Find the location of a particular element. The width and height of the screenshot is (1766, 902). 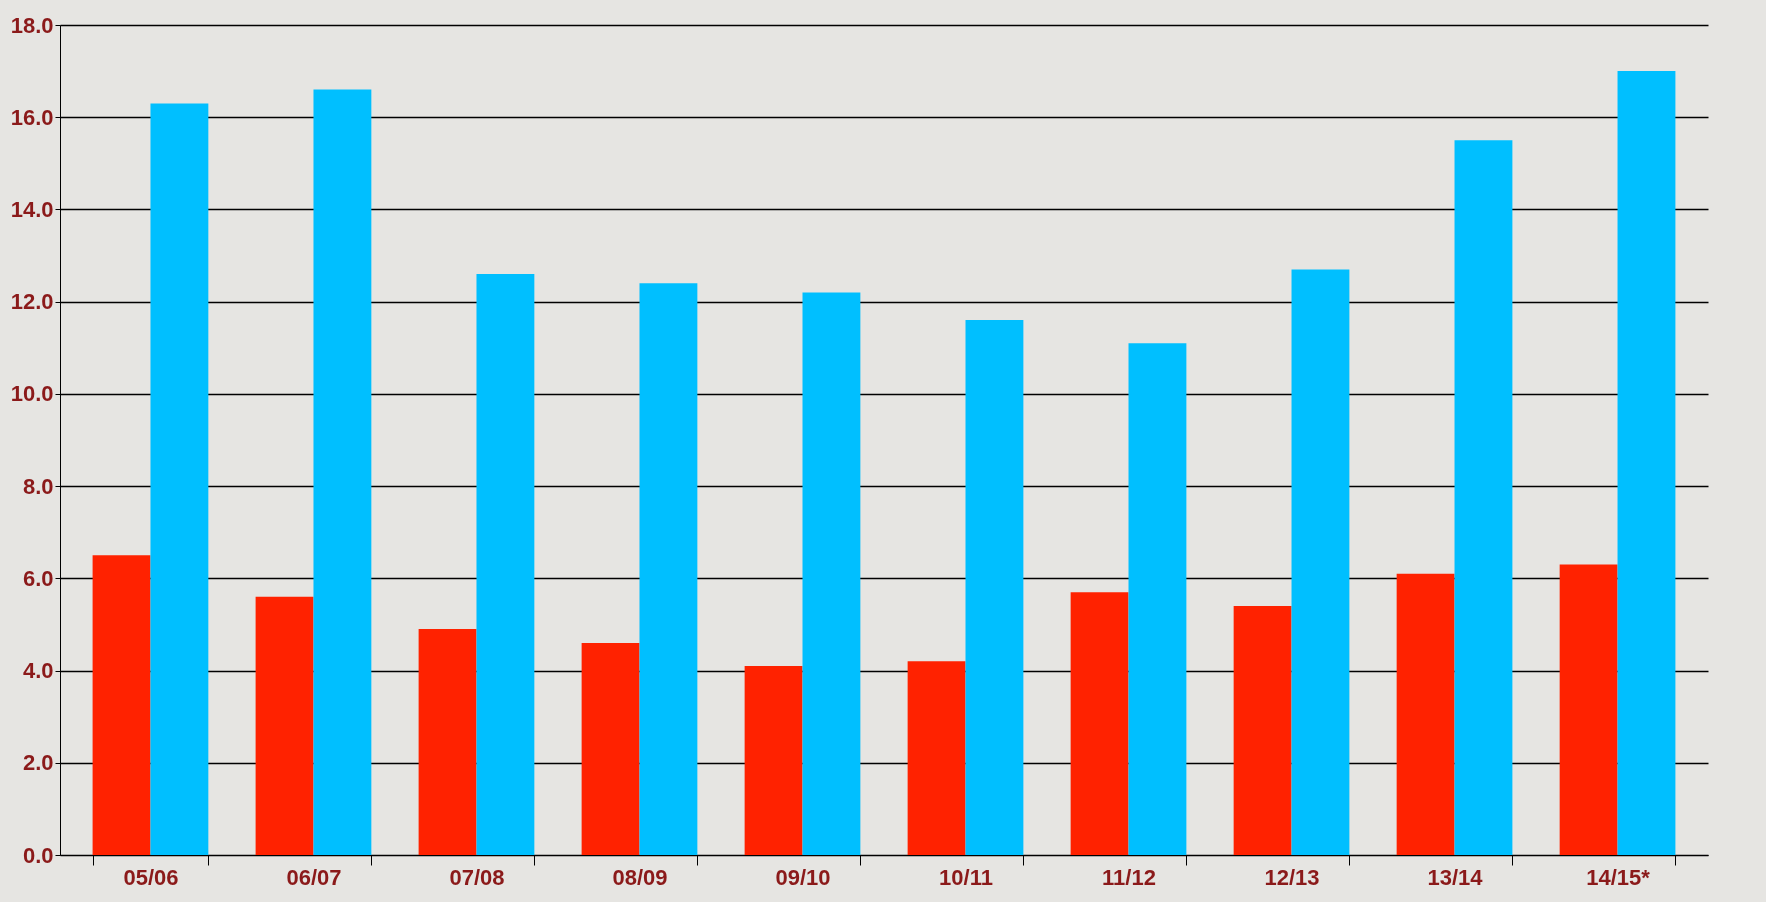

x-tick-label: 10/11 is located at coordinates (966, 877).